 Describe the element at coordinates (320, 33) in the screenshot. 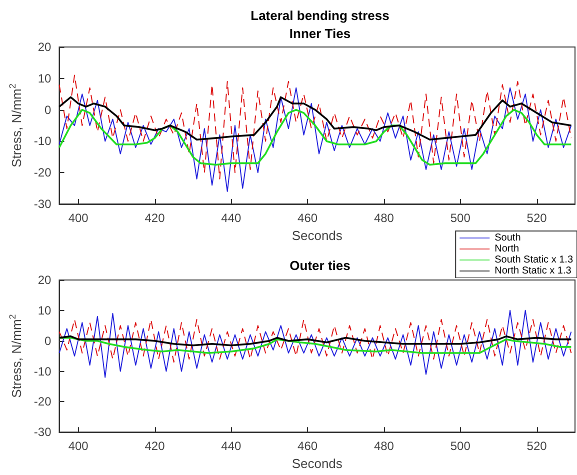

I see `chart-subtitle: Inner Ties` at that location.